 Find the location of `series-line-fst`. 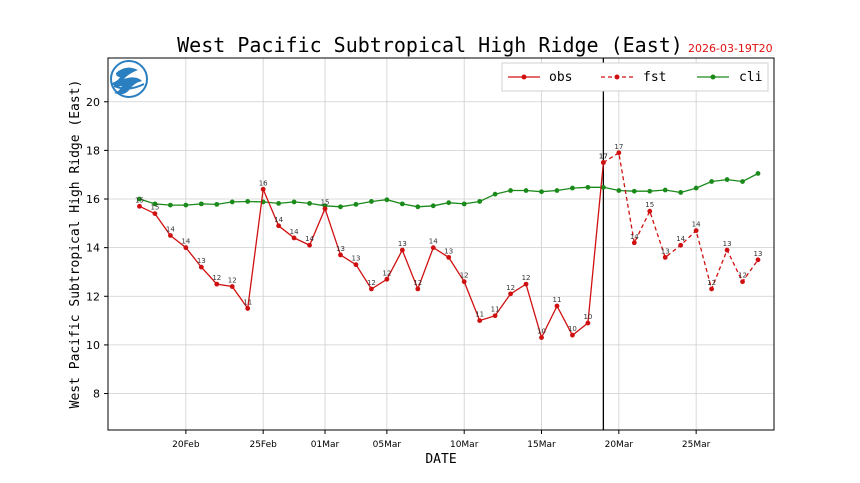

series-line-fst is located at coordinates (681, 221).